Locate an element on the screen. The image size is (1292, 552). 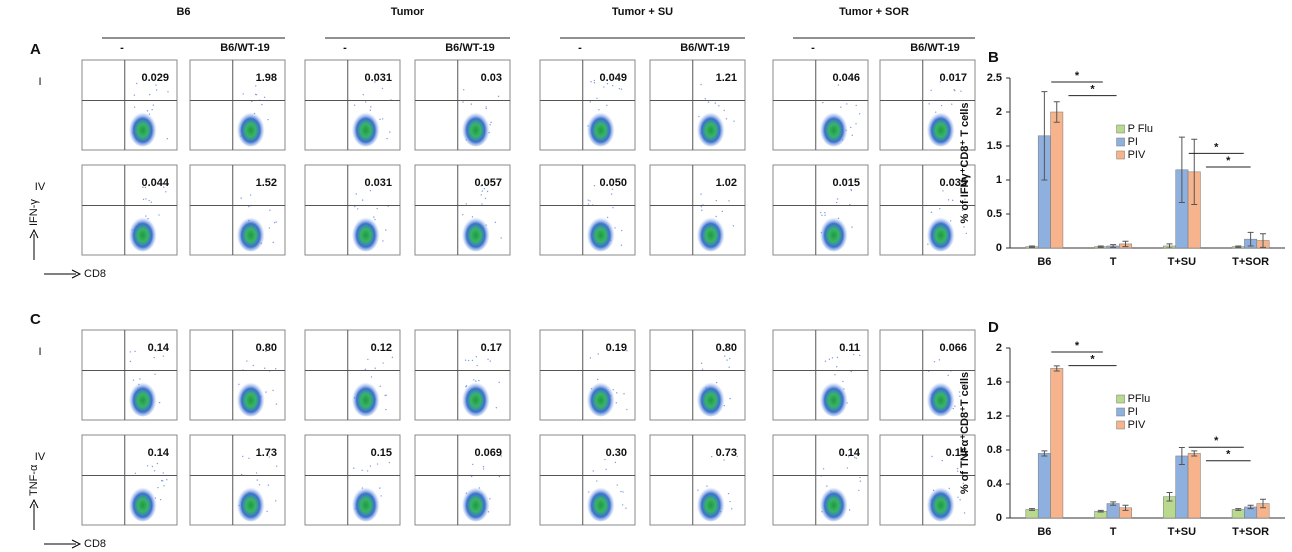
panel-letter: A is located at coordinates (35, 49).